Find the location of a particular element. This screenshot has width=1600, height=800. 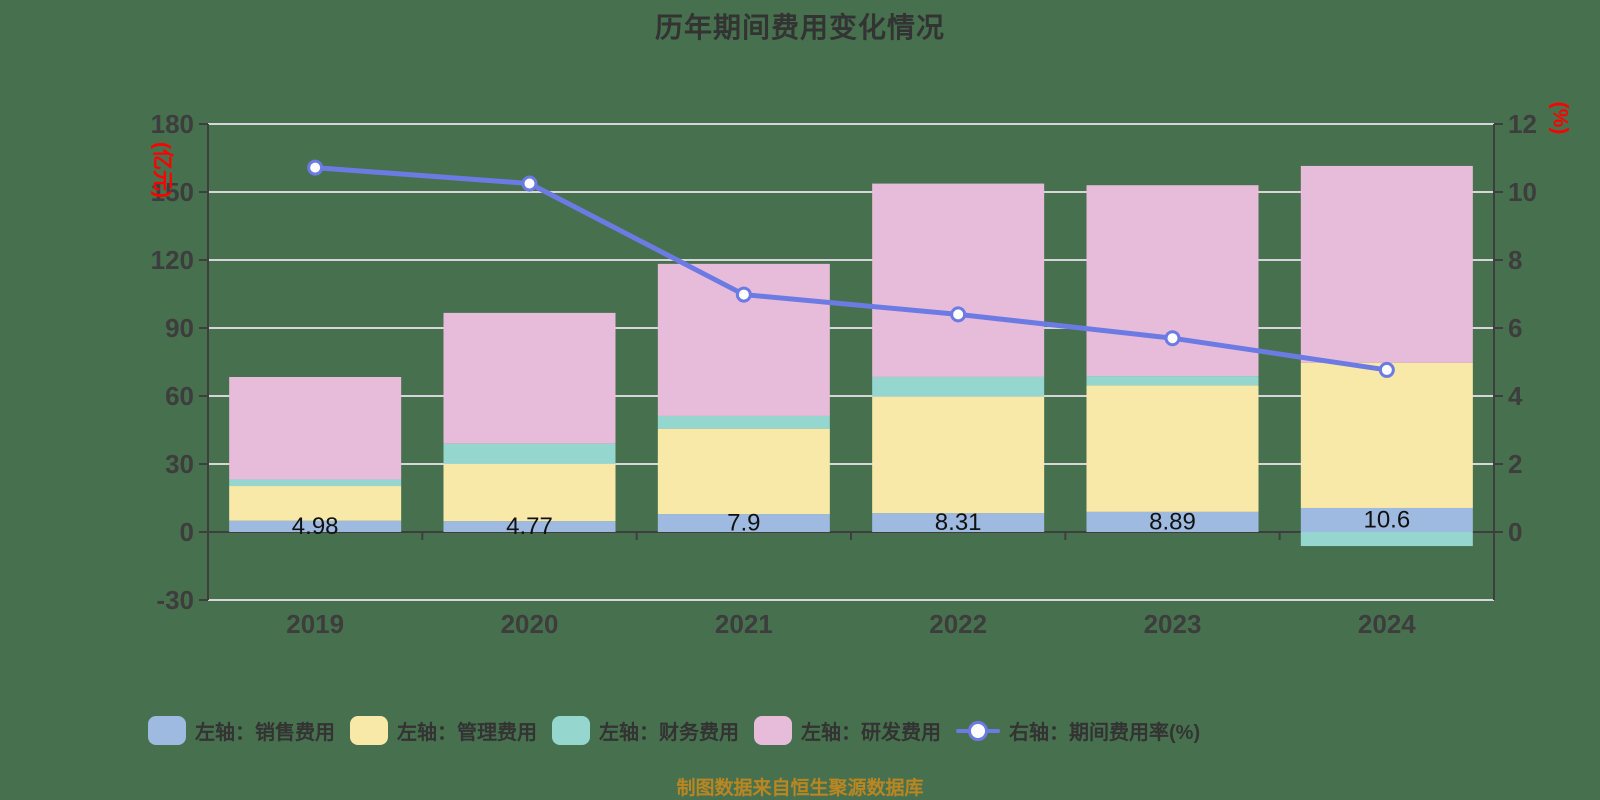

x-axis-tick-label: 2024 is located at coordinates (1387, 624).